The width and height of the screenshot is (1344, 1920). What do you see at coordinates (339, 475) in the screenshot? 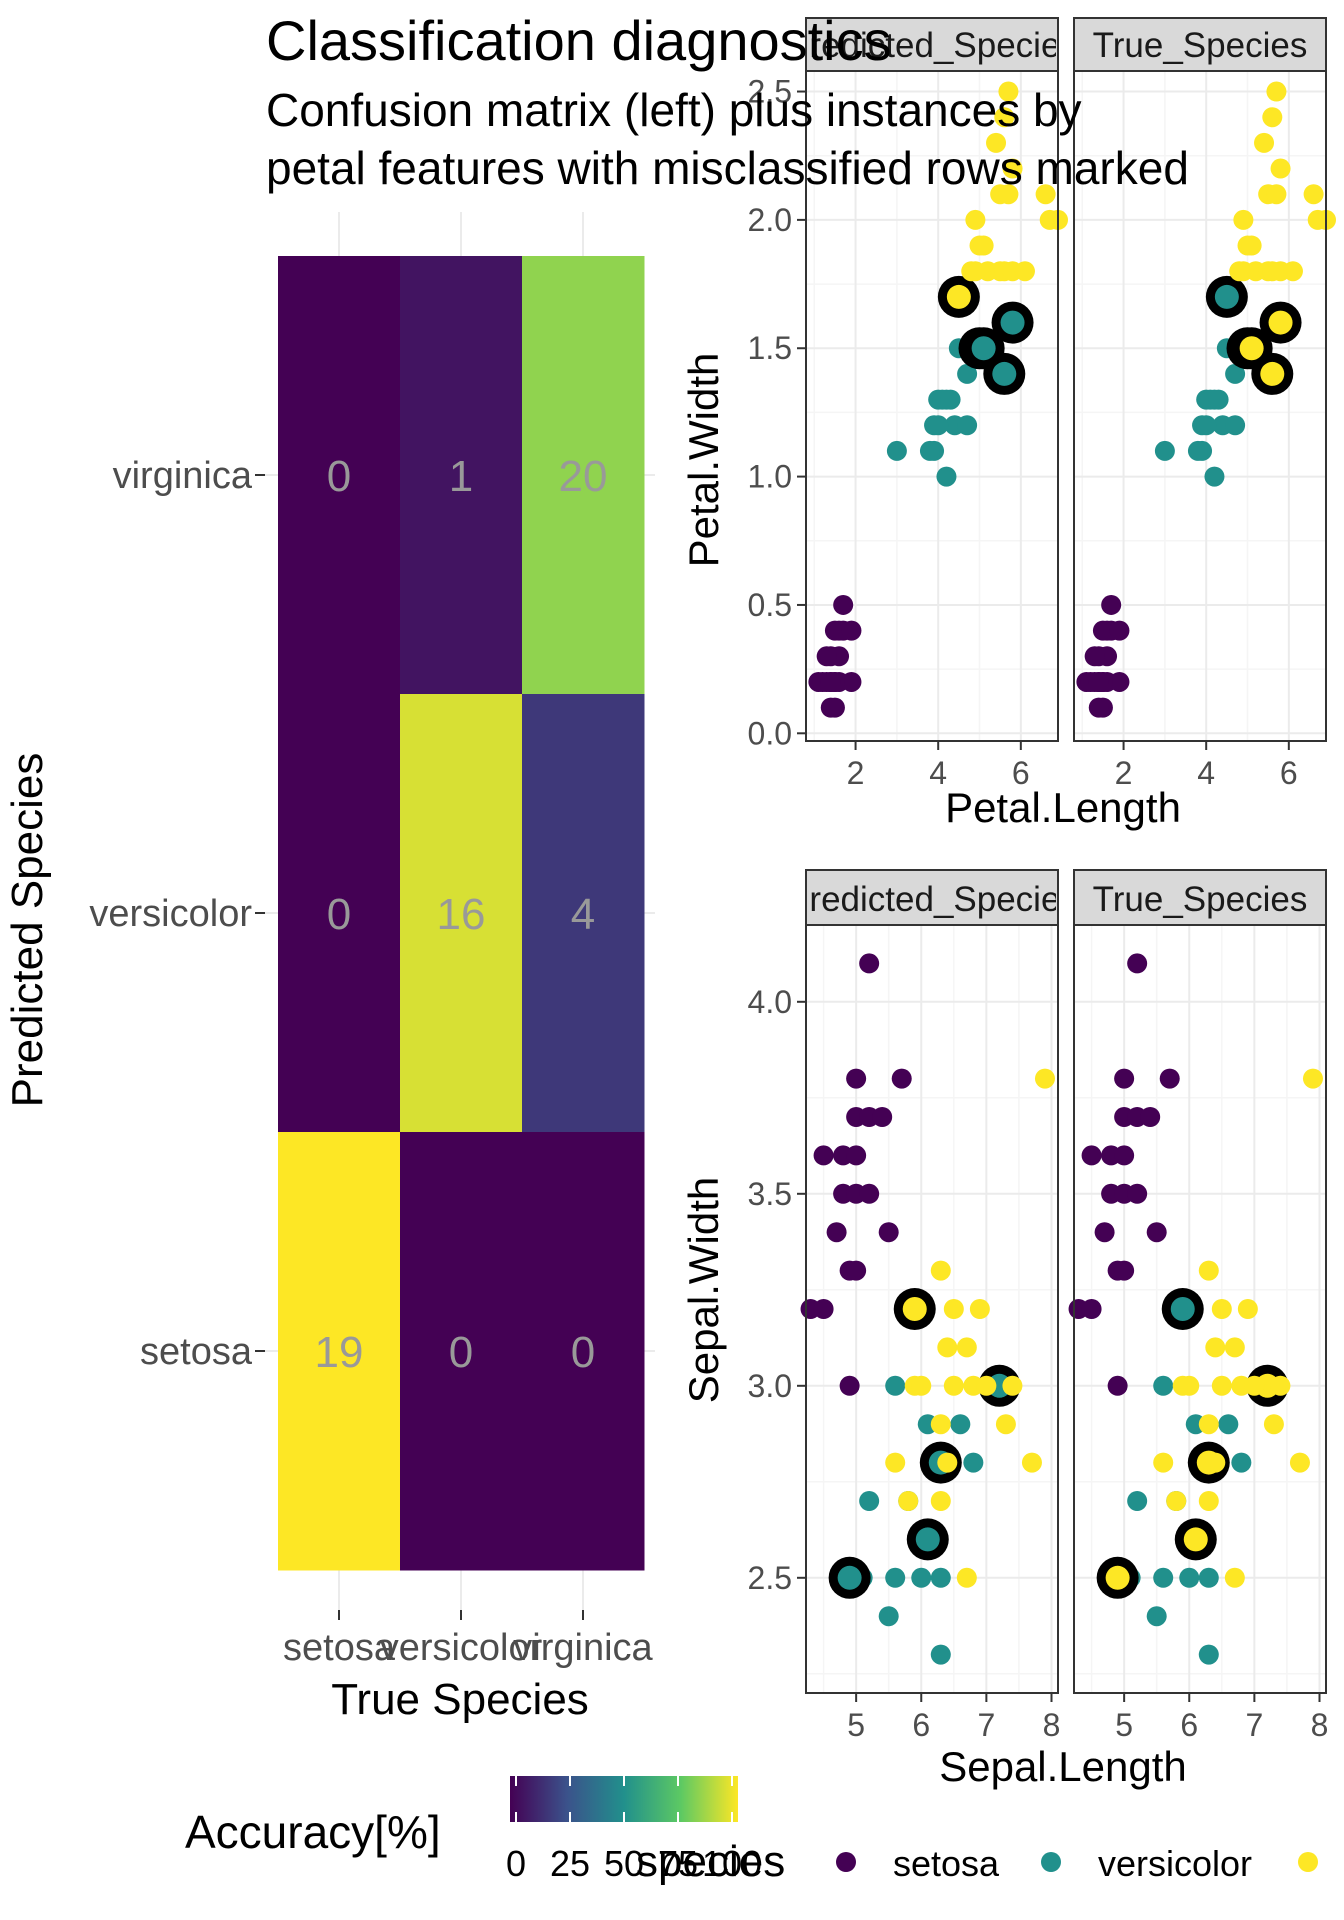
I see `cm-tile-virginica-setosa` at bounding box center [339, 475].